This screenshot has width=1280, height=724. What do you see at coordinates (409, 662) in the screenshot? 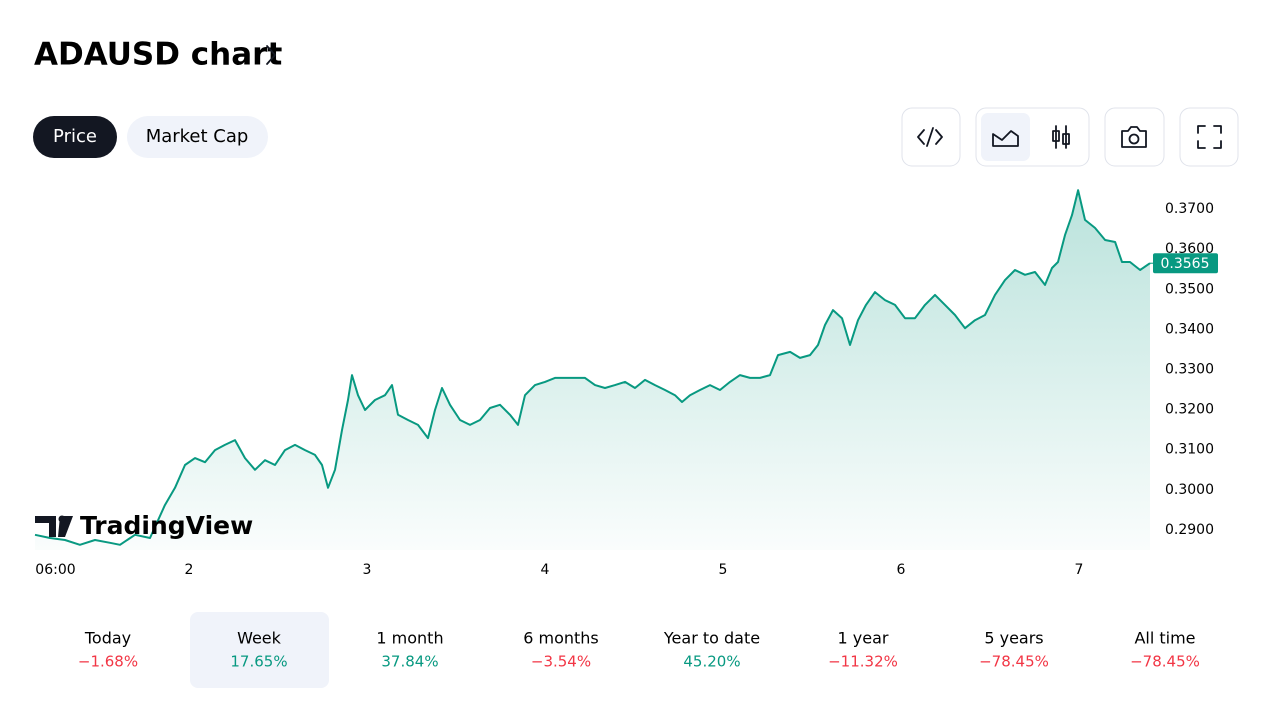
I see `period-change: 37.84%` at bounding box center [409, 662].